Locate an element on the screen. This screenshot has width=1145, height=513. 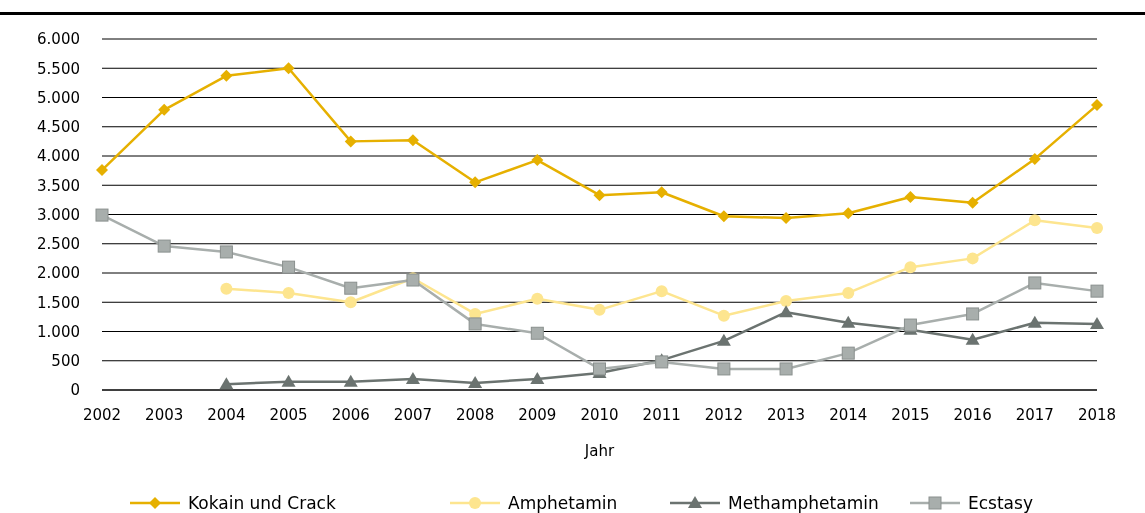
y-tick-label: 3.500 is located at coordinates (58, 185).